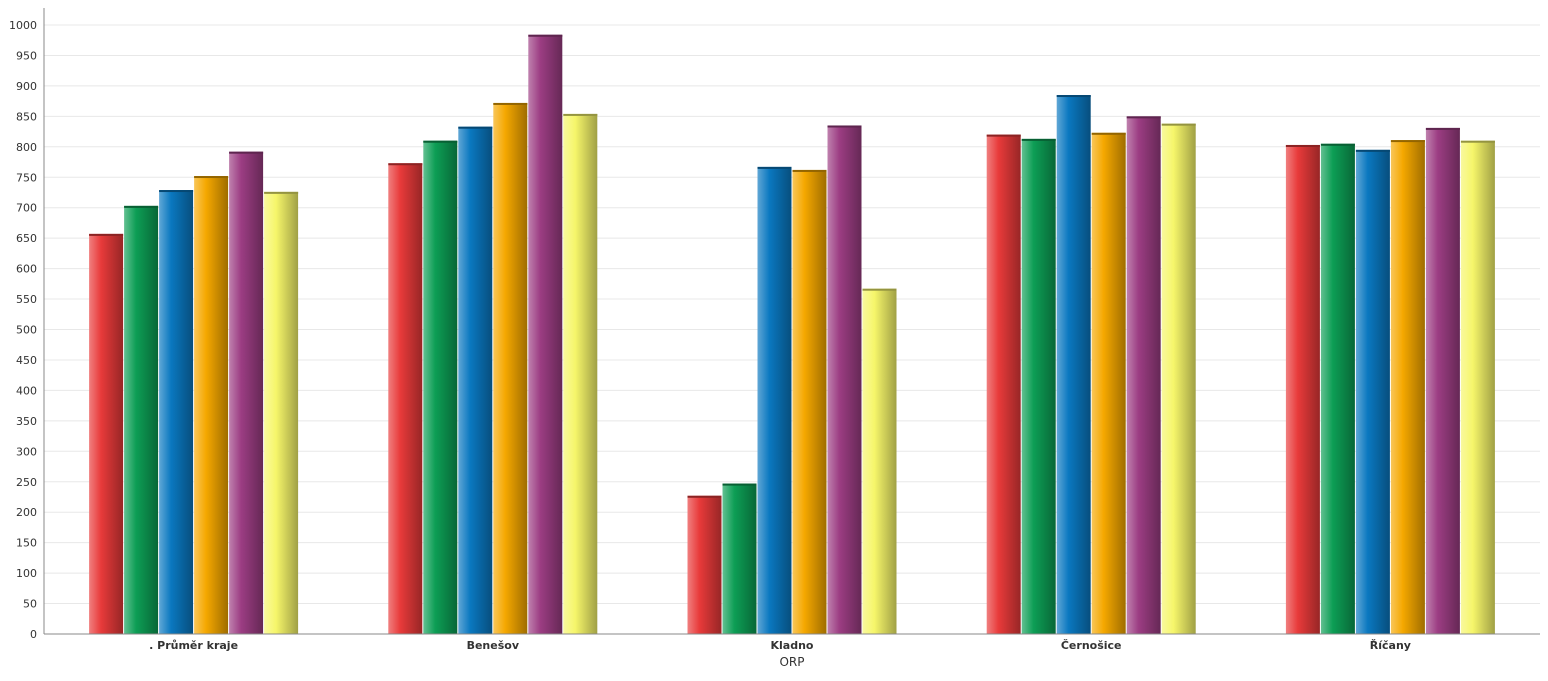 Image resolution: width=1548 pixels, height=681 pixels. I want to click on x-axis-title: ORP, so click(791, 662).